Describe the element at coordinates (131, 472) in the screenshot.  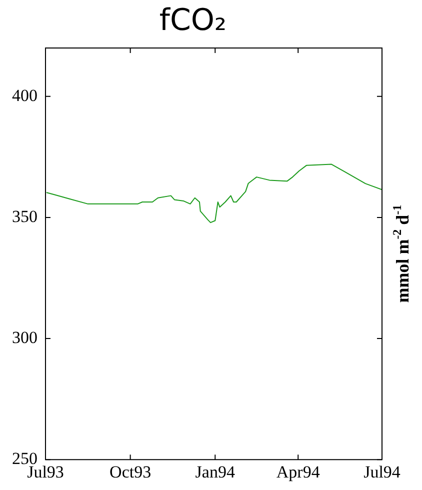
I see `x-tick-label: Oct93` at that location.